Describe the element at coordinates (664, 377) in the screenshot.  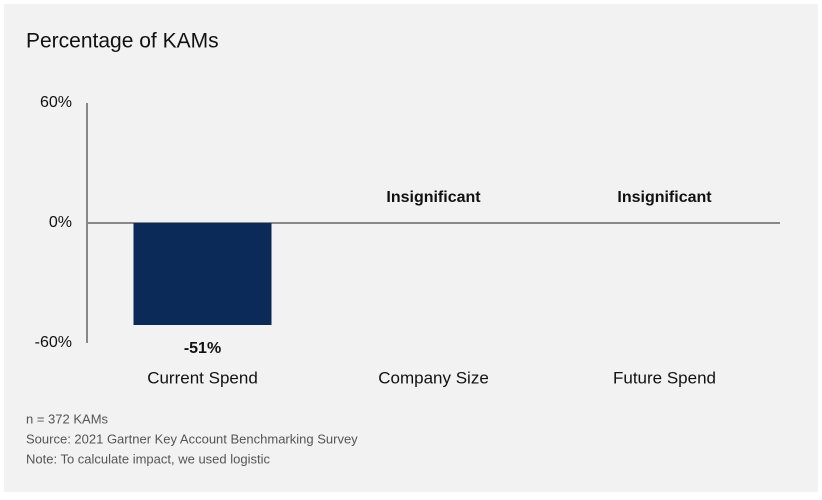
I see `x-tick-label: Future Spend` at that location.